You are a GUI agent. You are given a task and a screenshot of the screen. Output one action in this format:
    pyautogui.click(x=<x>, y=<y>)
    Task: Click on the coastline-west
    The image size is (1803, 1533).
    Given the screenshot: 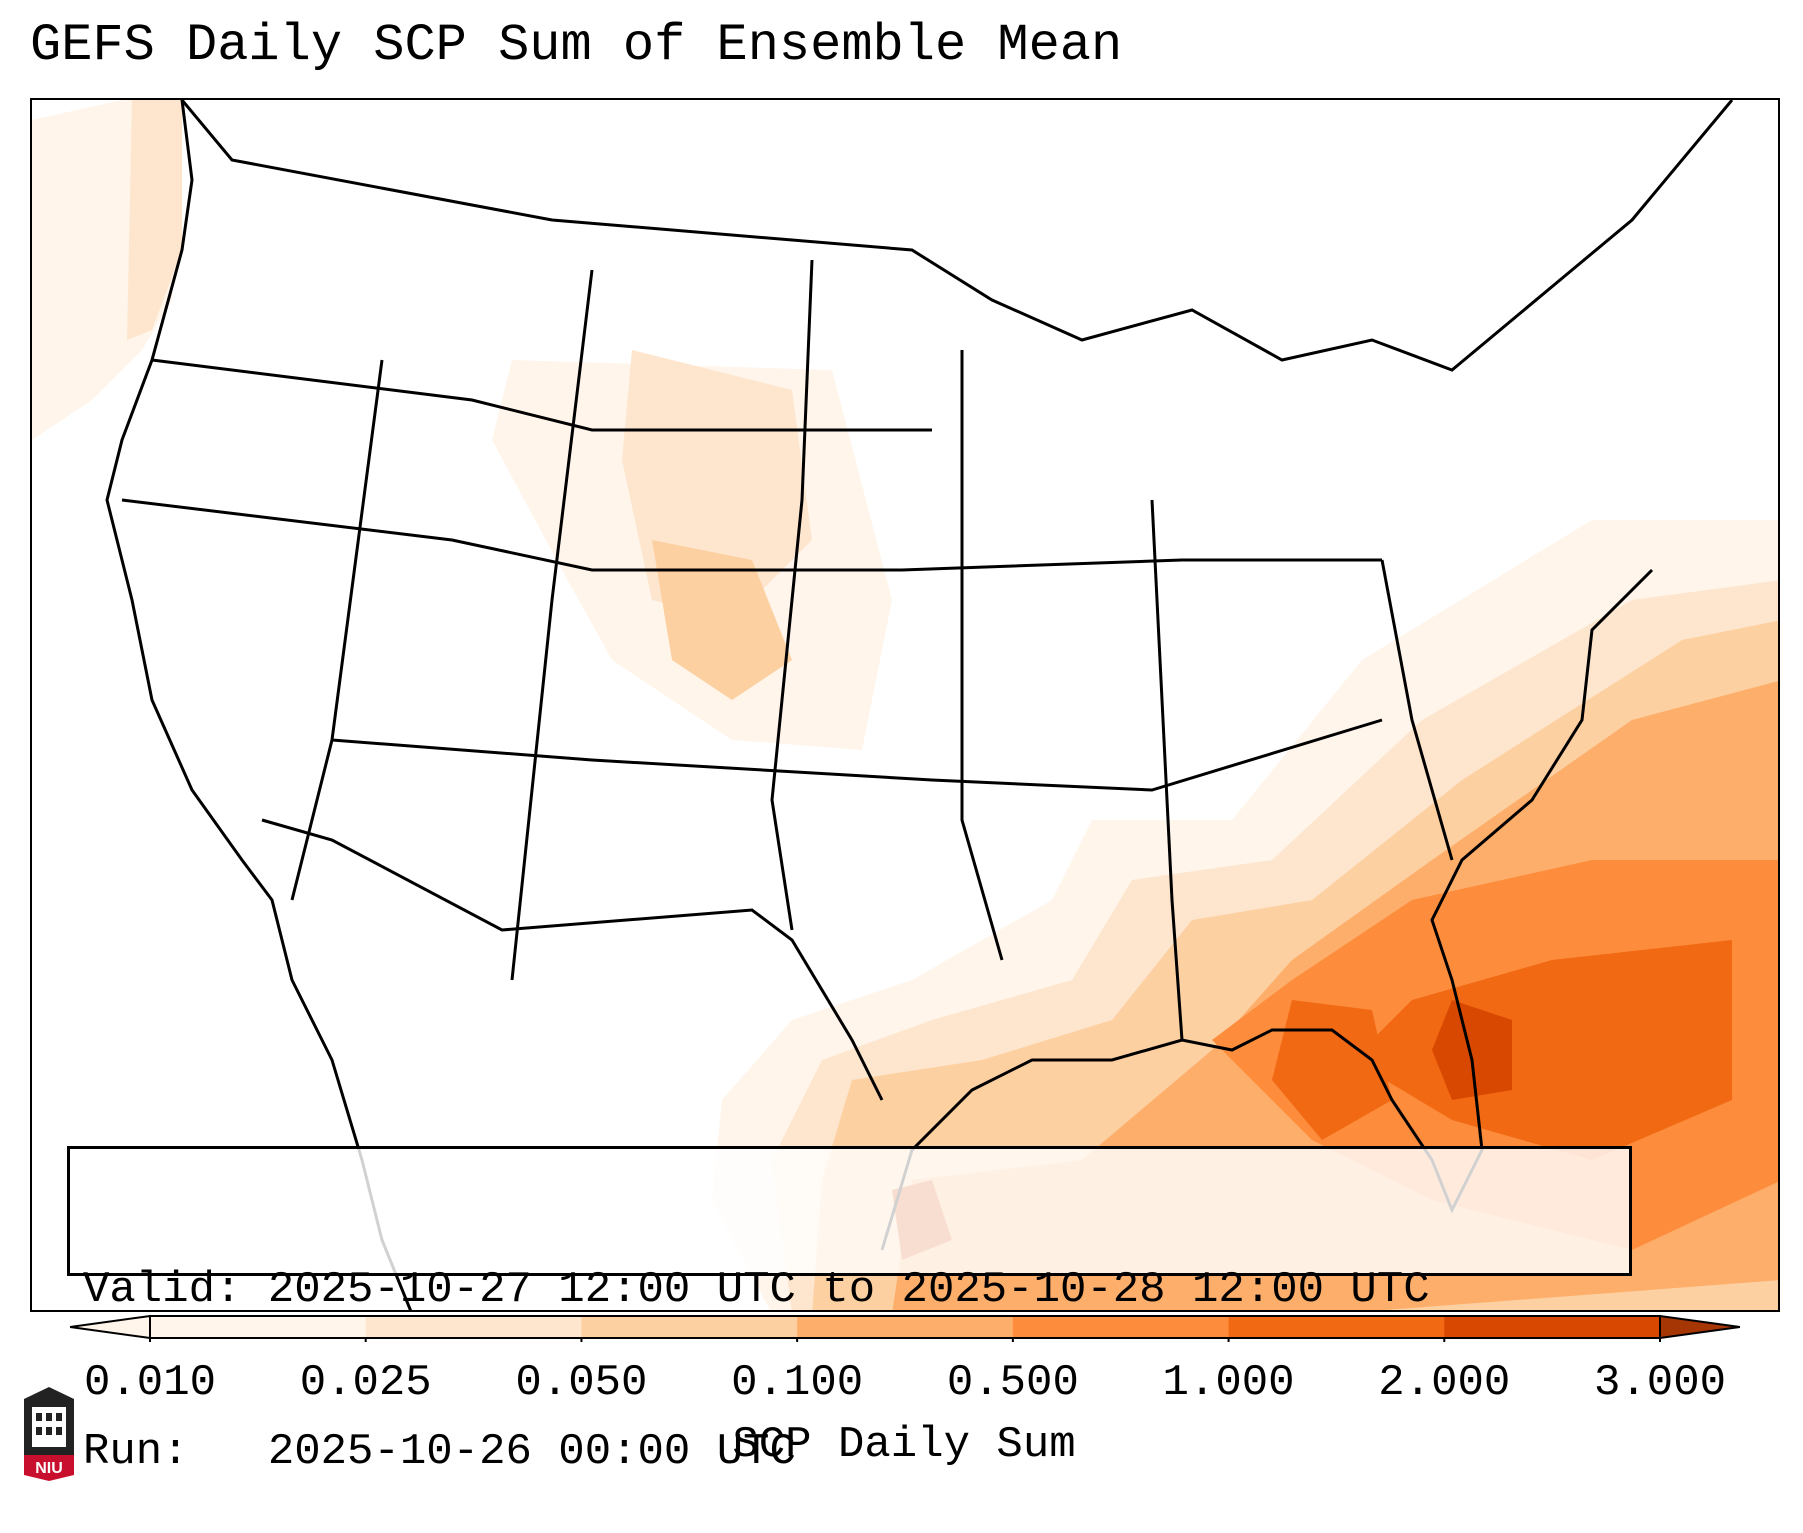 What is the action you would take?
    pyautogui.click(x=258, y=705)
    